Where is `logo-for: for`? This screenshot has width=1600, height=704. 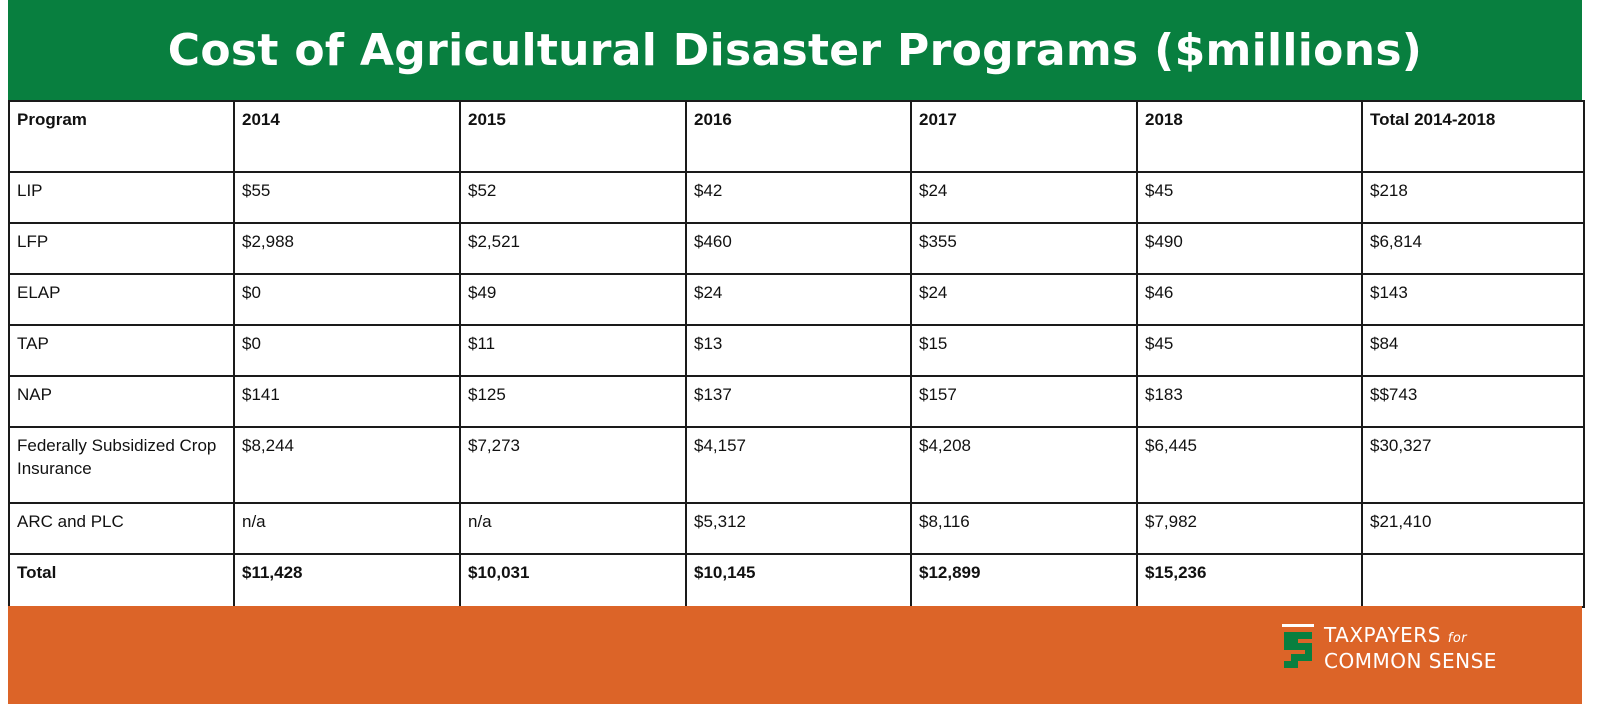
logo-for: for is located at coordinates (1457, 638).